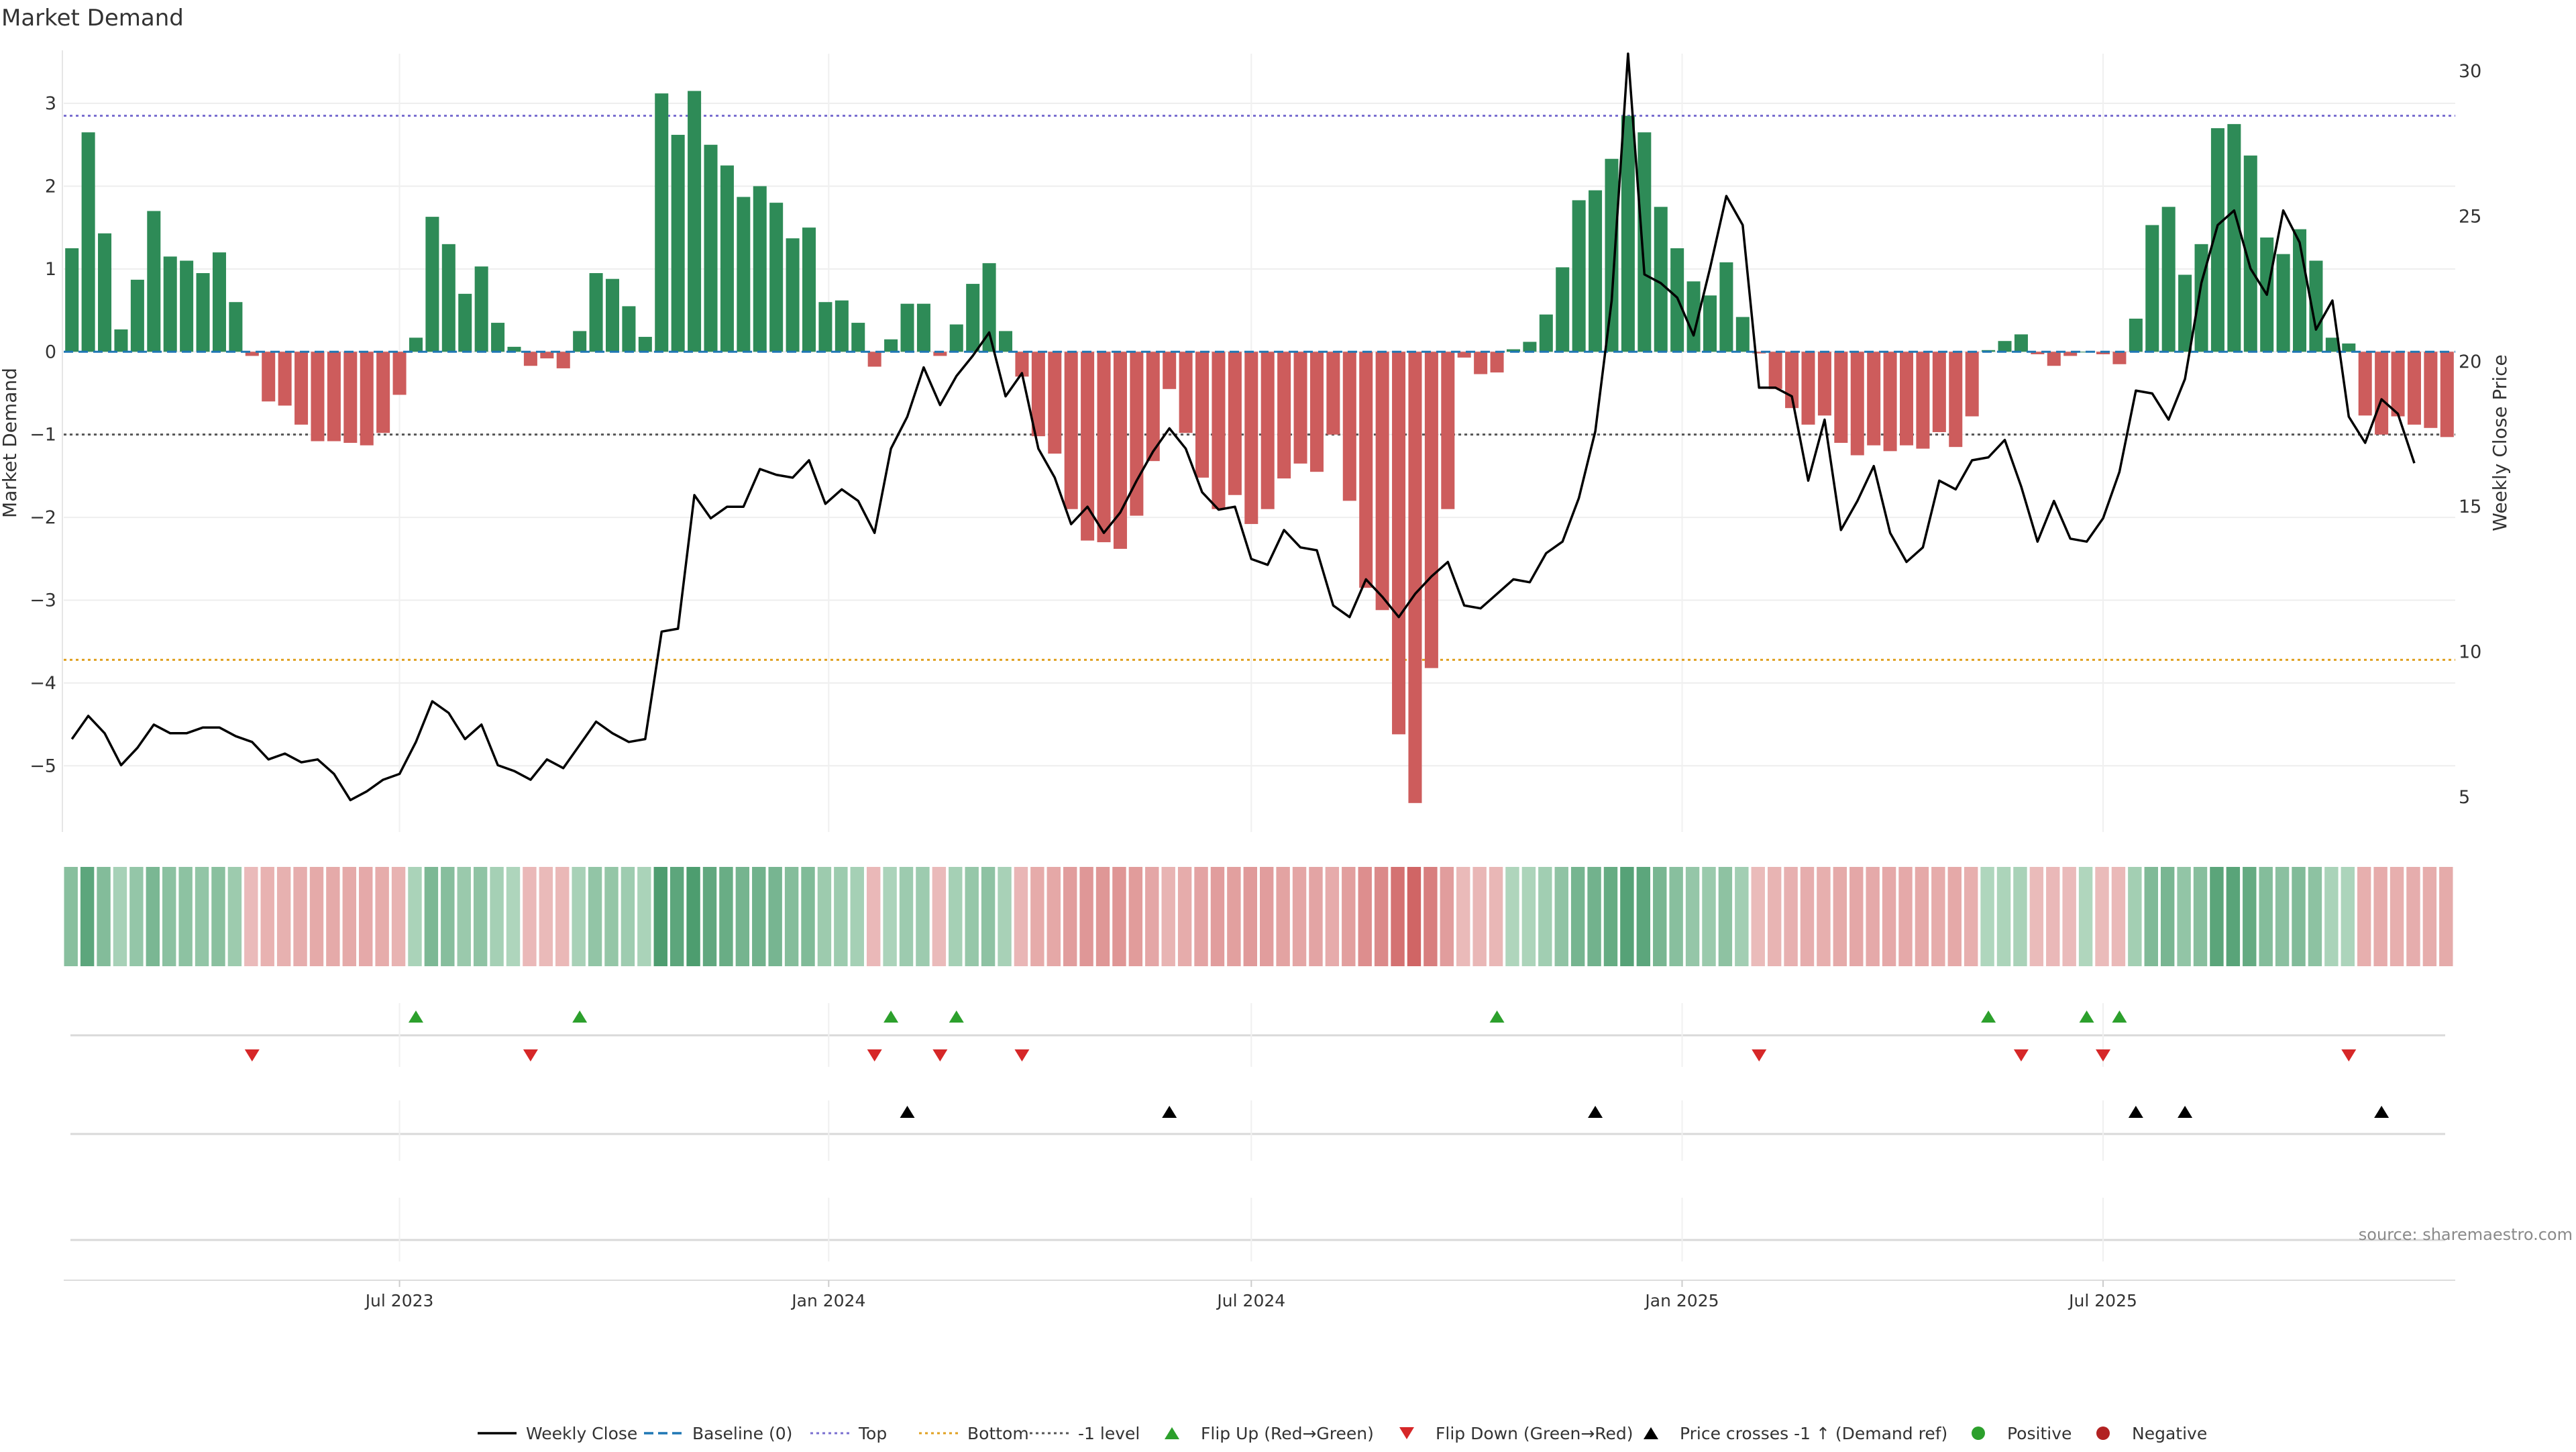 This screenshot has width=2576, height=1452. What do you see at coordinates (2022, 1434) in the screenshot?
I see `legend-item: Positive` at bounding box center [2022, 1434].